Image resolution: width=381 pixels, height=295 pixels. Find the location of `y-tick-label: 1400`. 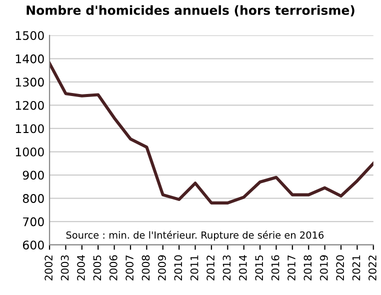

y-tick-label: 1400 is located at coordinates (30, 59).